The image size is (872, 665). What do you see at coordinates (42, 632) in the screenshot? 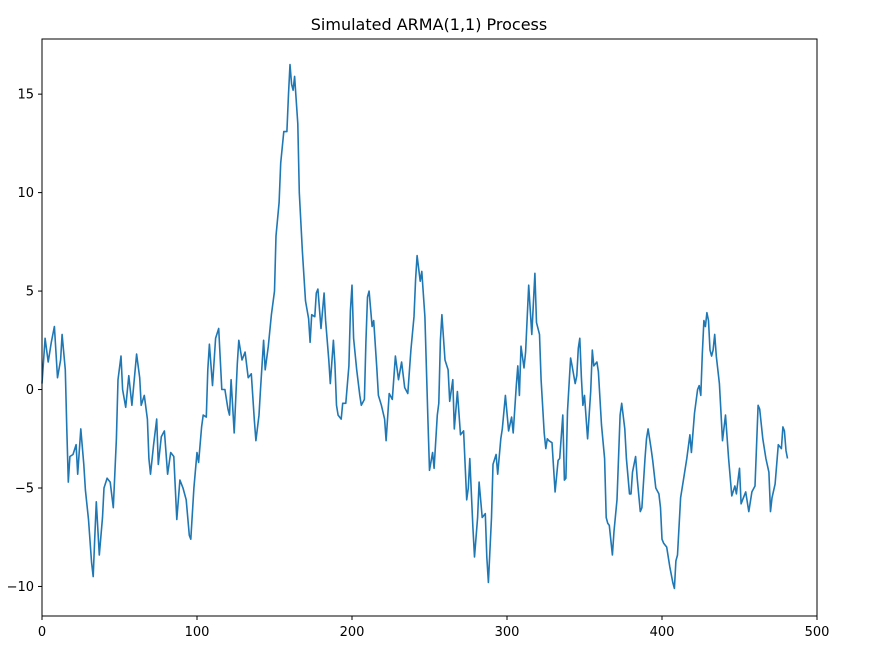
I see `x-tick-label: 0` at bounding box center [42, 632].